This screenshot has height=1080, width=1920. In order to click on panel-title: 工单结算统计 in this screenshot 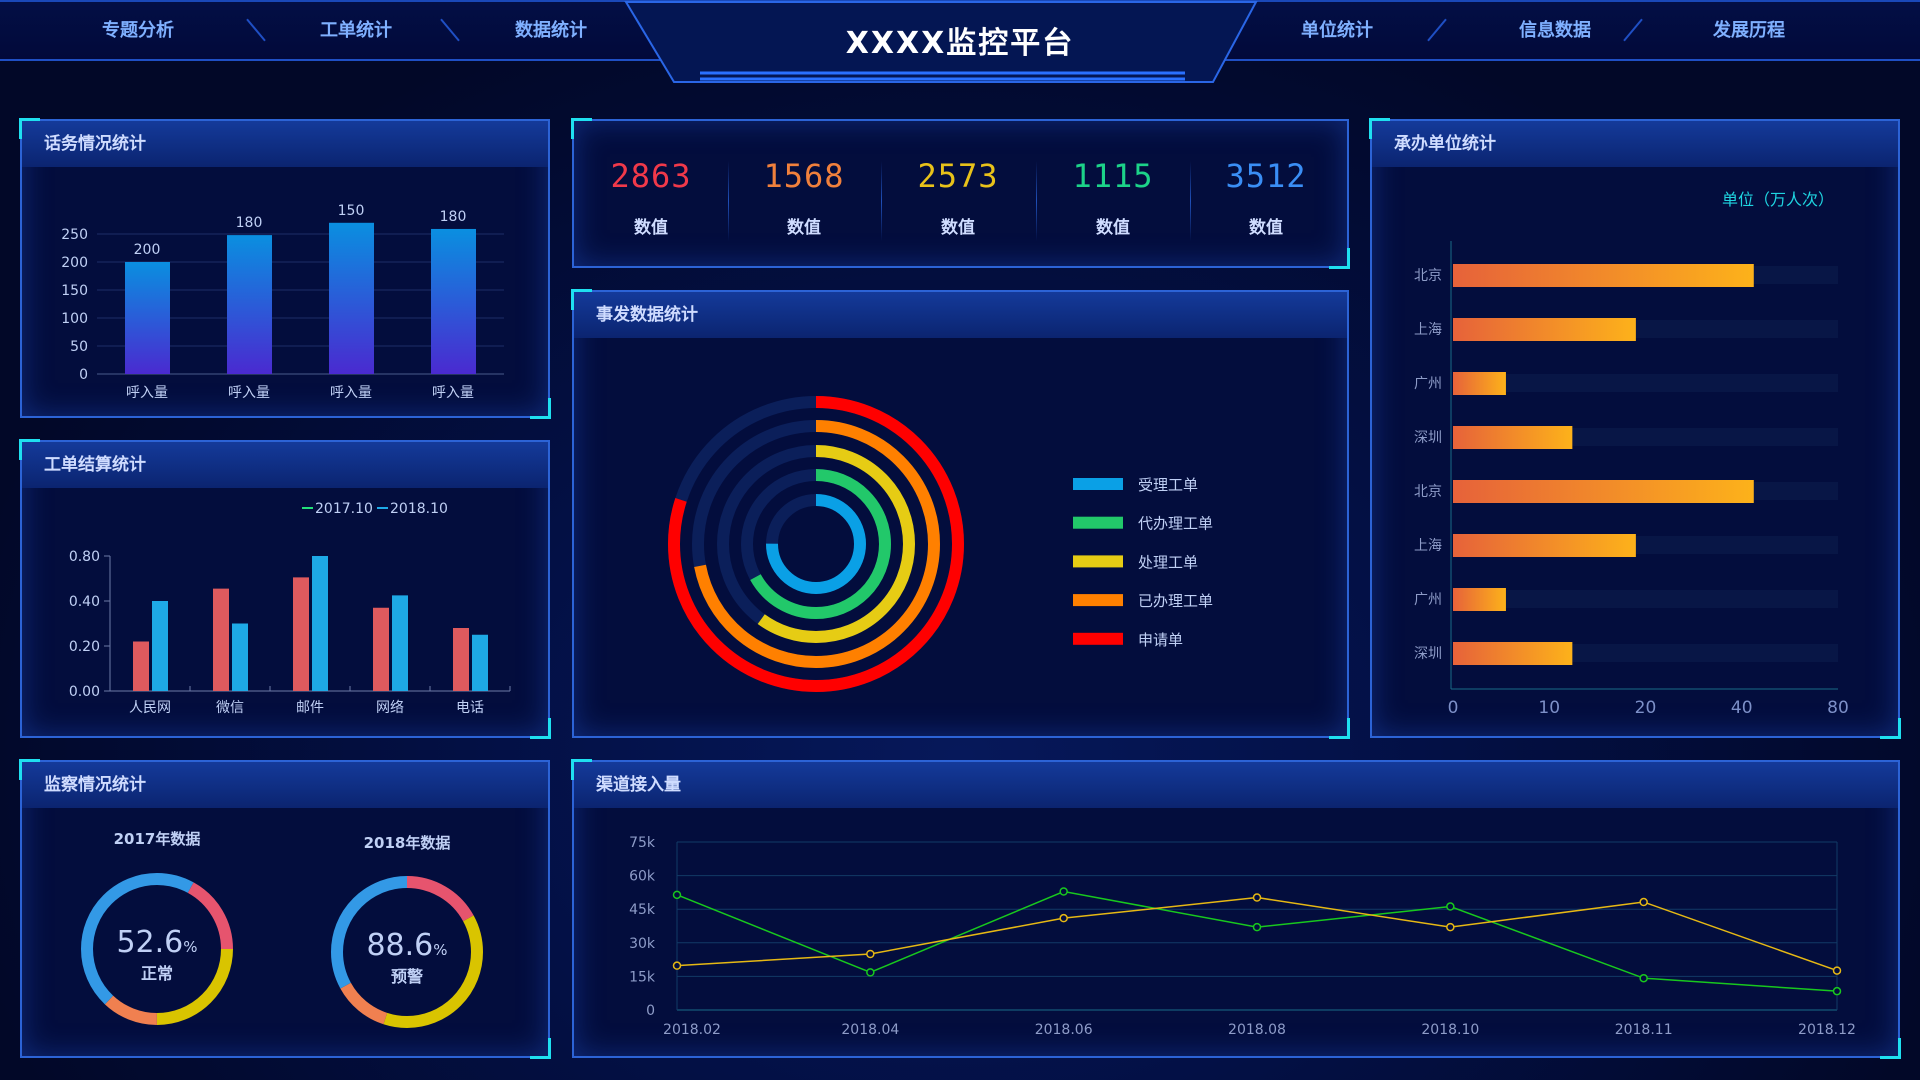, I will do `click(285, 465)`.